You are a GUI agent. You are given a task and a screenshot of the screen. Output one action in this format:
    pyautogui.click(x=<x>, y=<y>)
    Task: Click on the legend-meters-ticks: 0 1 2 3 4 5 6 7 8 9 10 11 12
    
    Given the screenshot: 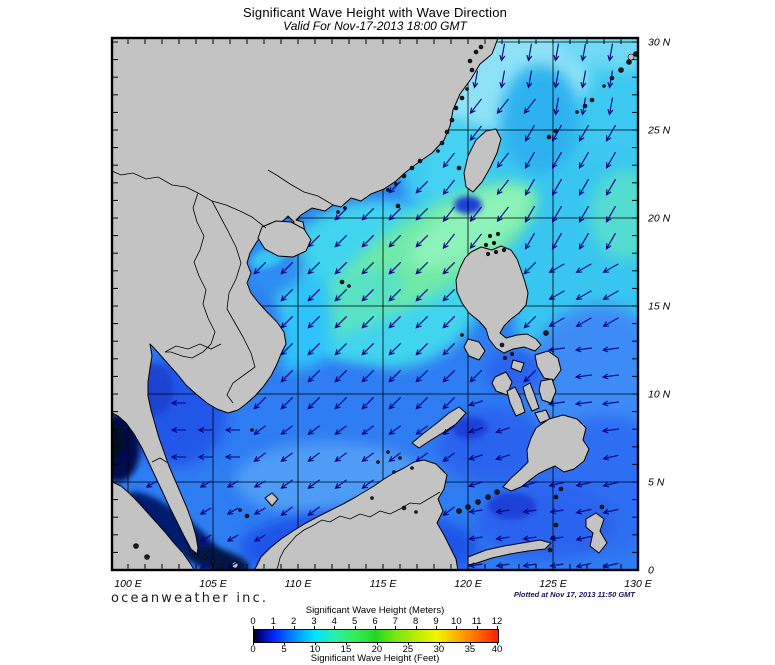 What is the action you would take?
    pyautogui.click(x=387, y=621)
    